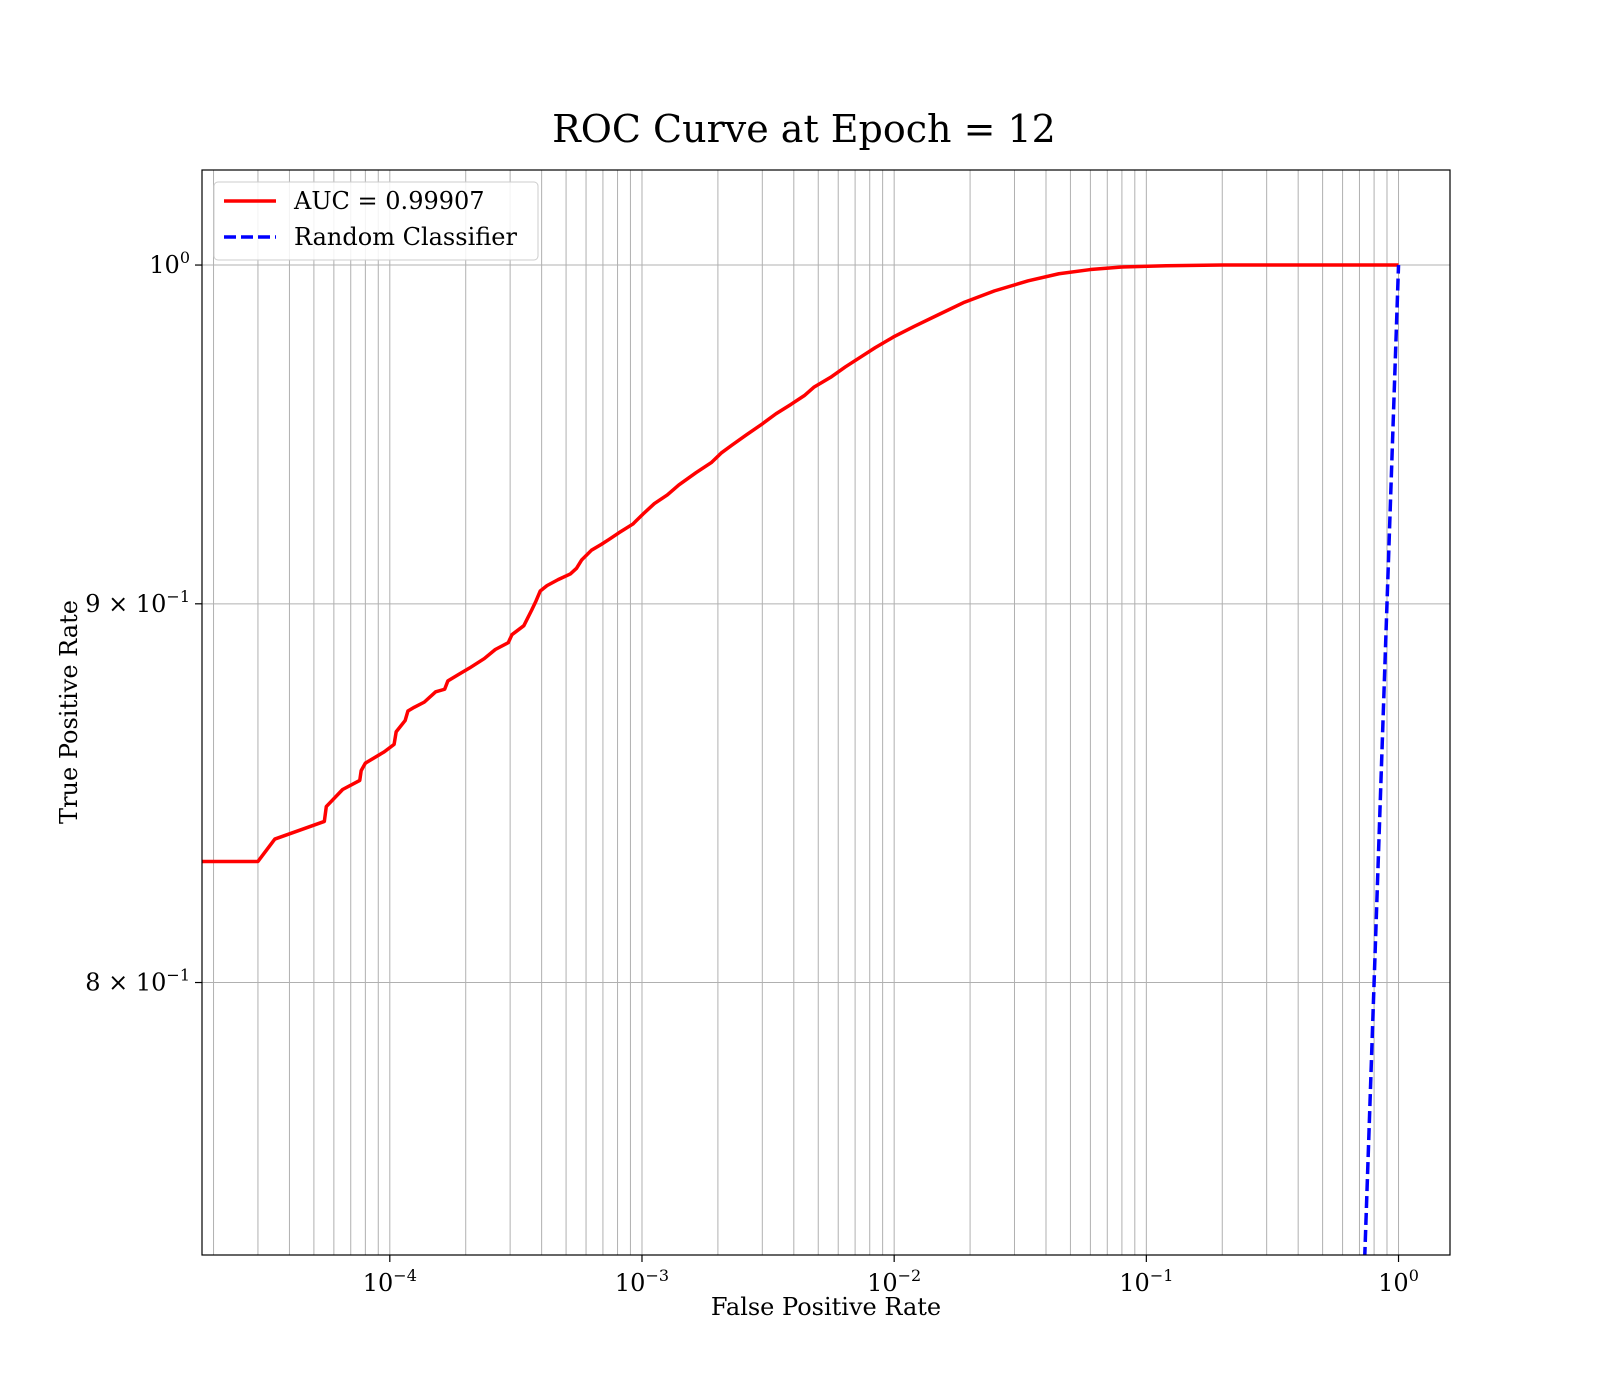 This screenshot has height=1400, width=1600. Describe the element at coordinates (390, 1281) in the screenshot. I see `x-tick-label: 10⁻⁴` at that location.